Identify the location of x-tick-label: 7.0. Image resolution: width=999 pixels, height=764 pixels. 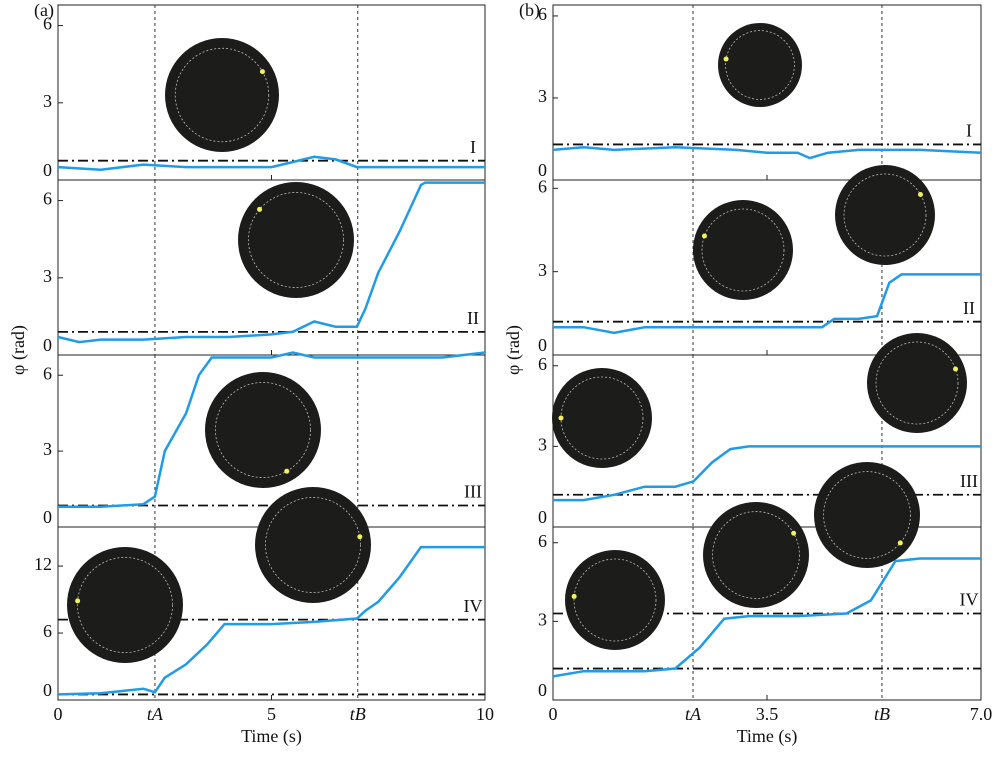
(981, 714).